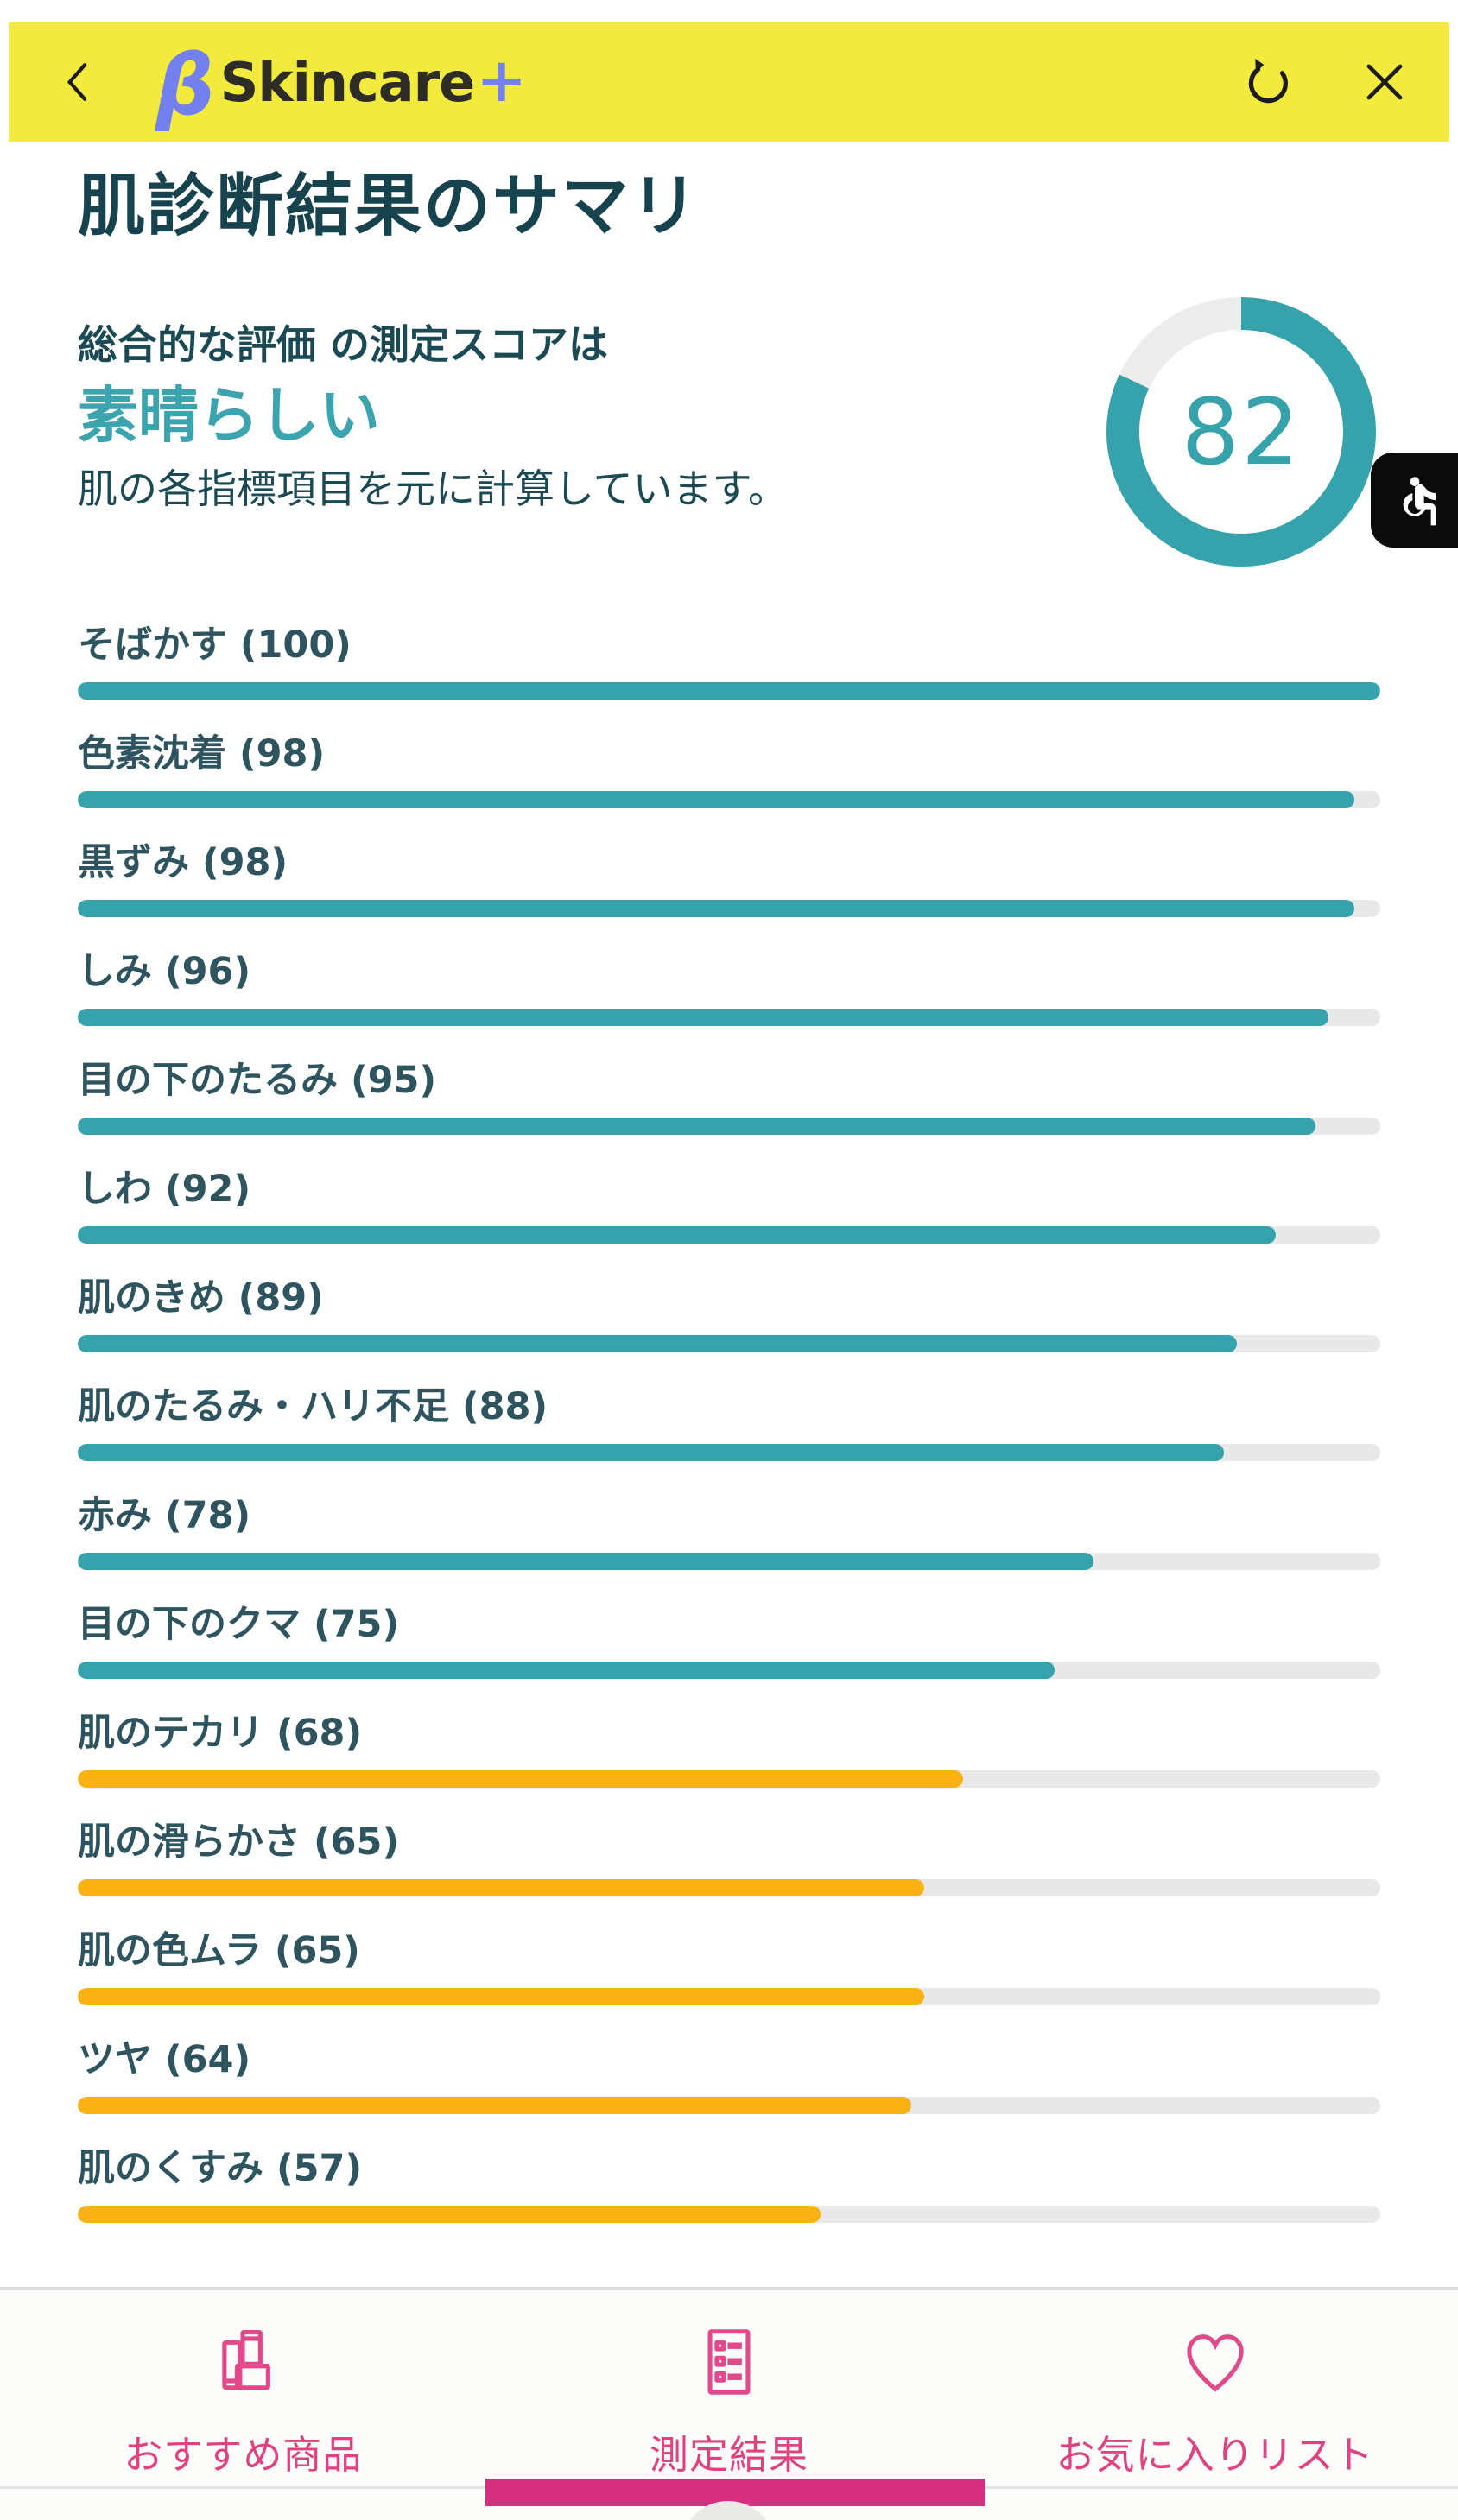 Image resolution: width=1458 pixels, height=2520 pixels. Describe the element at coordinates (433, 489) in the screenshot. I see `summary-line2: 肌の各指標項目を元に計算しています。` at that location.